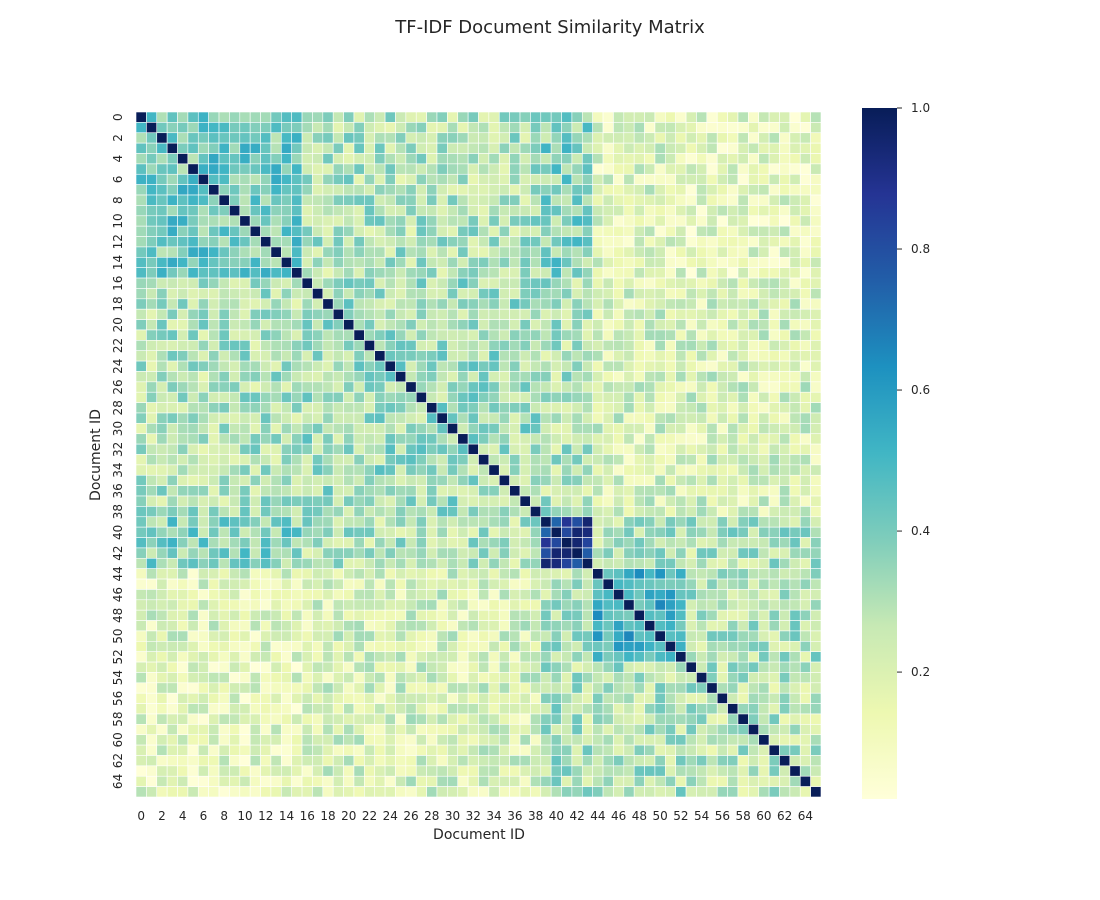 The width and height of the screenshot is (1100, 900). Describe the element at coordinates (920, 108) in the screenshot. I see `colorbar-tick-label: 1.0` at that location.